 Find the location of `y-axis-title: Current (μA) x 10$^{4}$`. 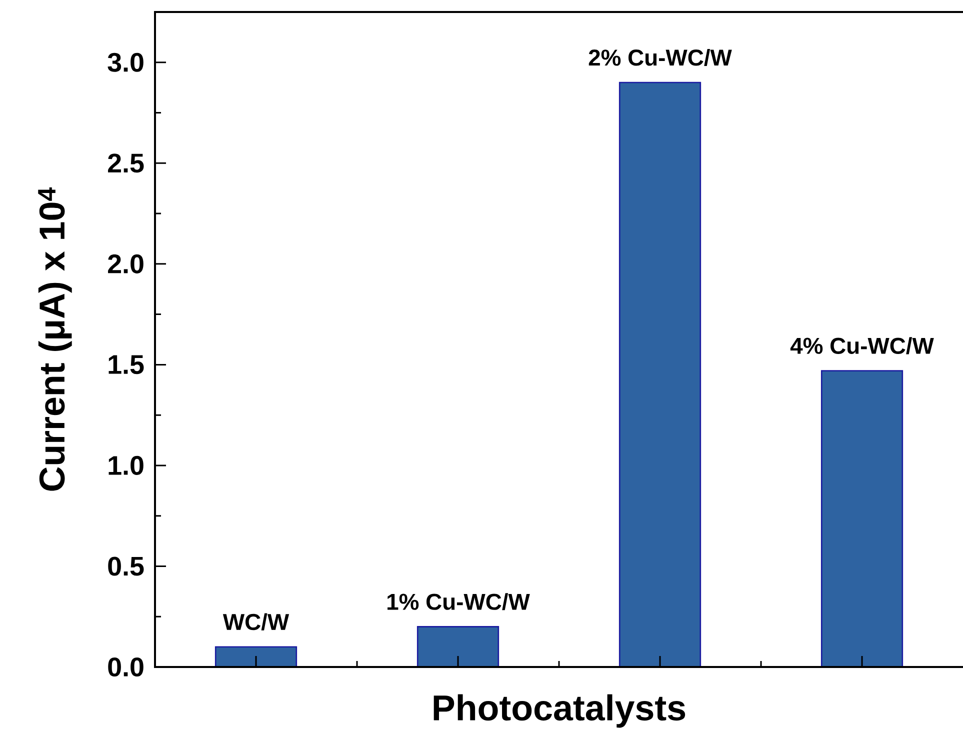

y-axis-title: Current (μA) x 10$^{4}$ is located at coordinates (55, 339).